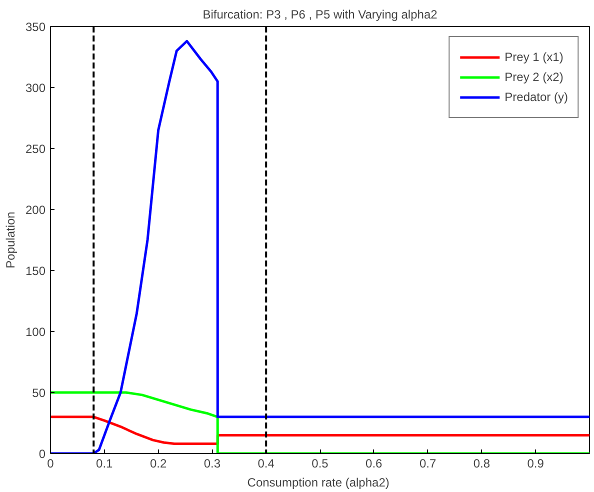 The height and width of the screenshot is (492, 594). I want to click on x-axis-title: Consumption rate (alpha2), so click(318, 483).